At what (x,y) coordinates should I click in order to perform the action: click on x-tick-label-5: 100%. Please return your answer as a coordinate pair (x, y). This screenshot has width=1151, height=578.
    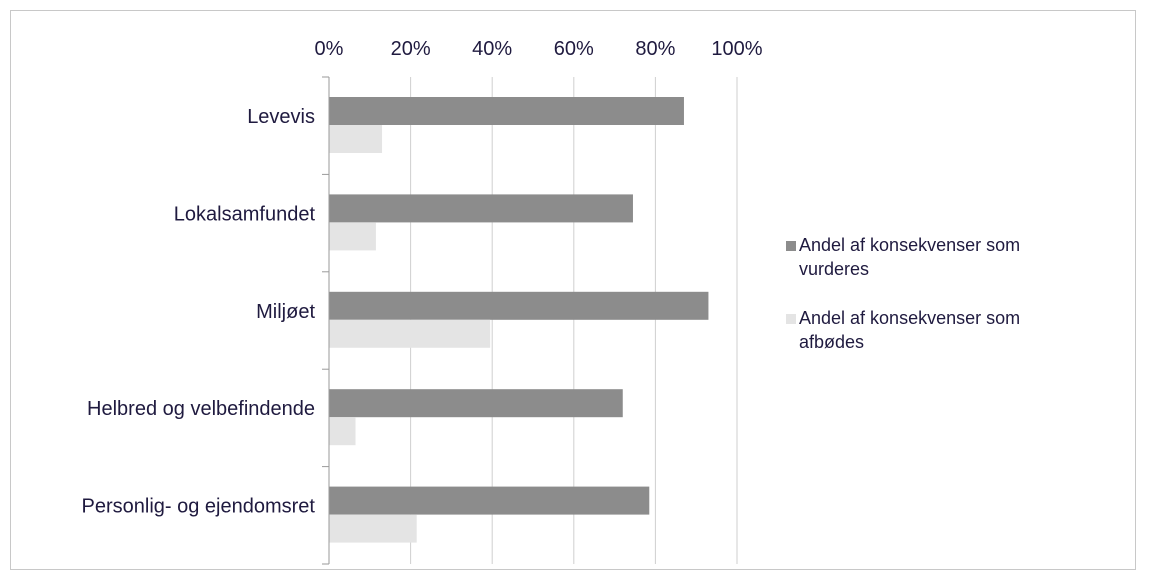
    Looking at the image, I should click on (736, 49).